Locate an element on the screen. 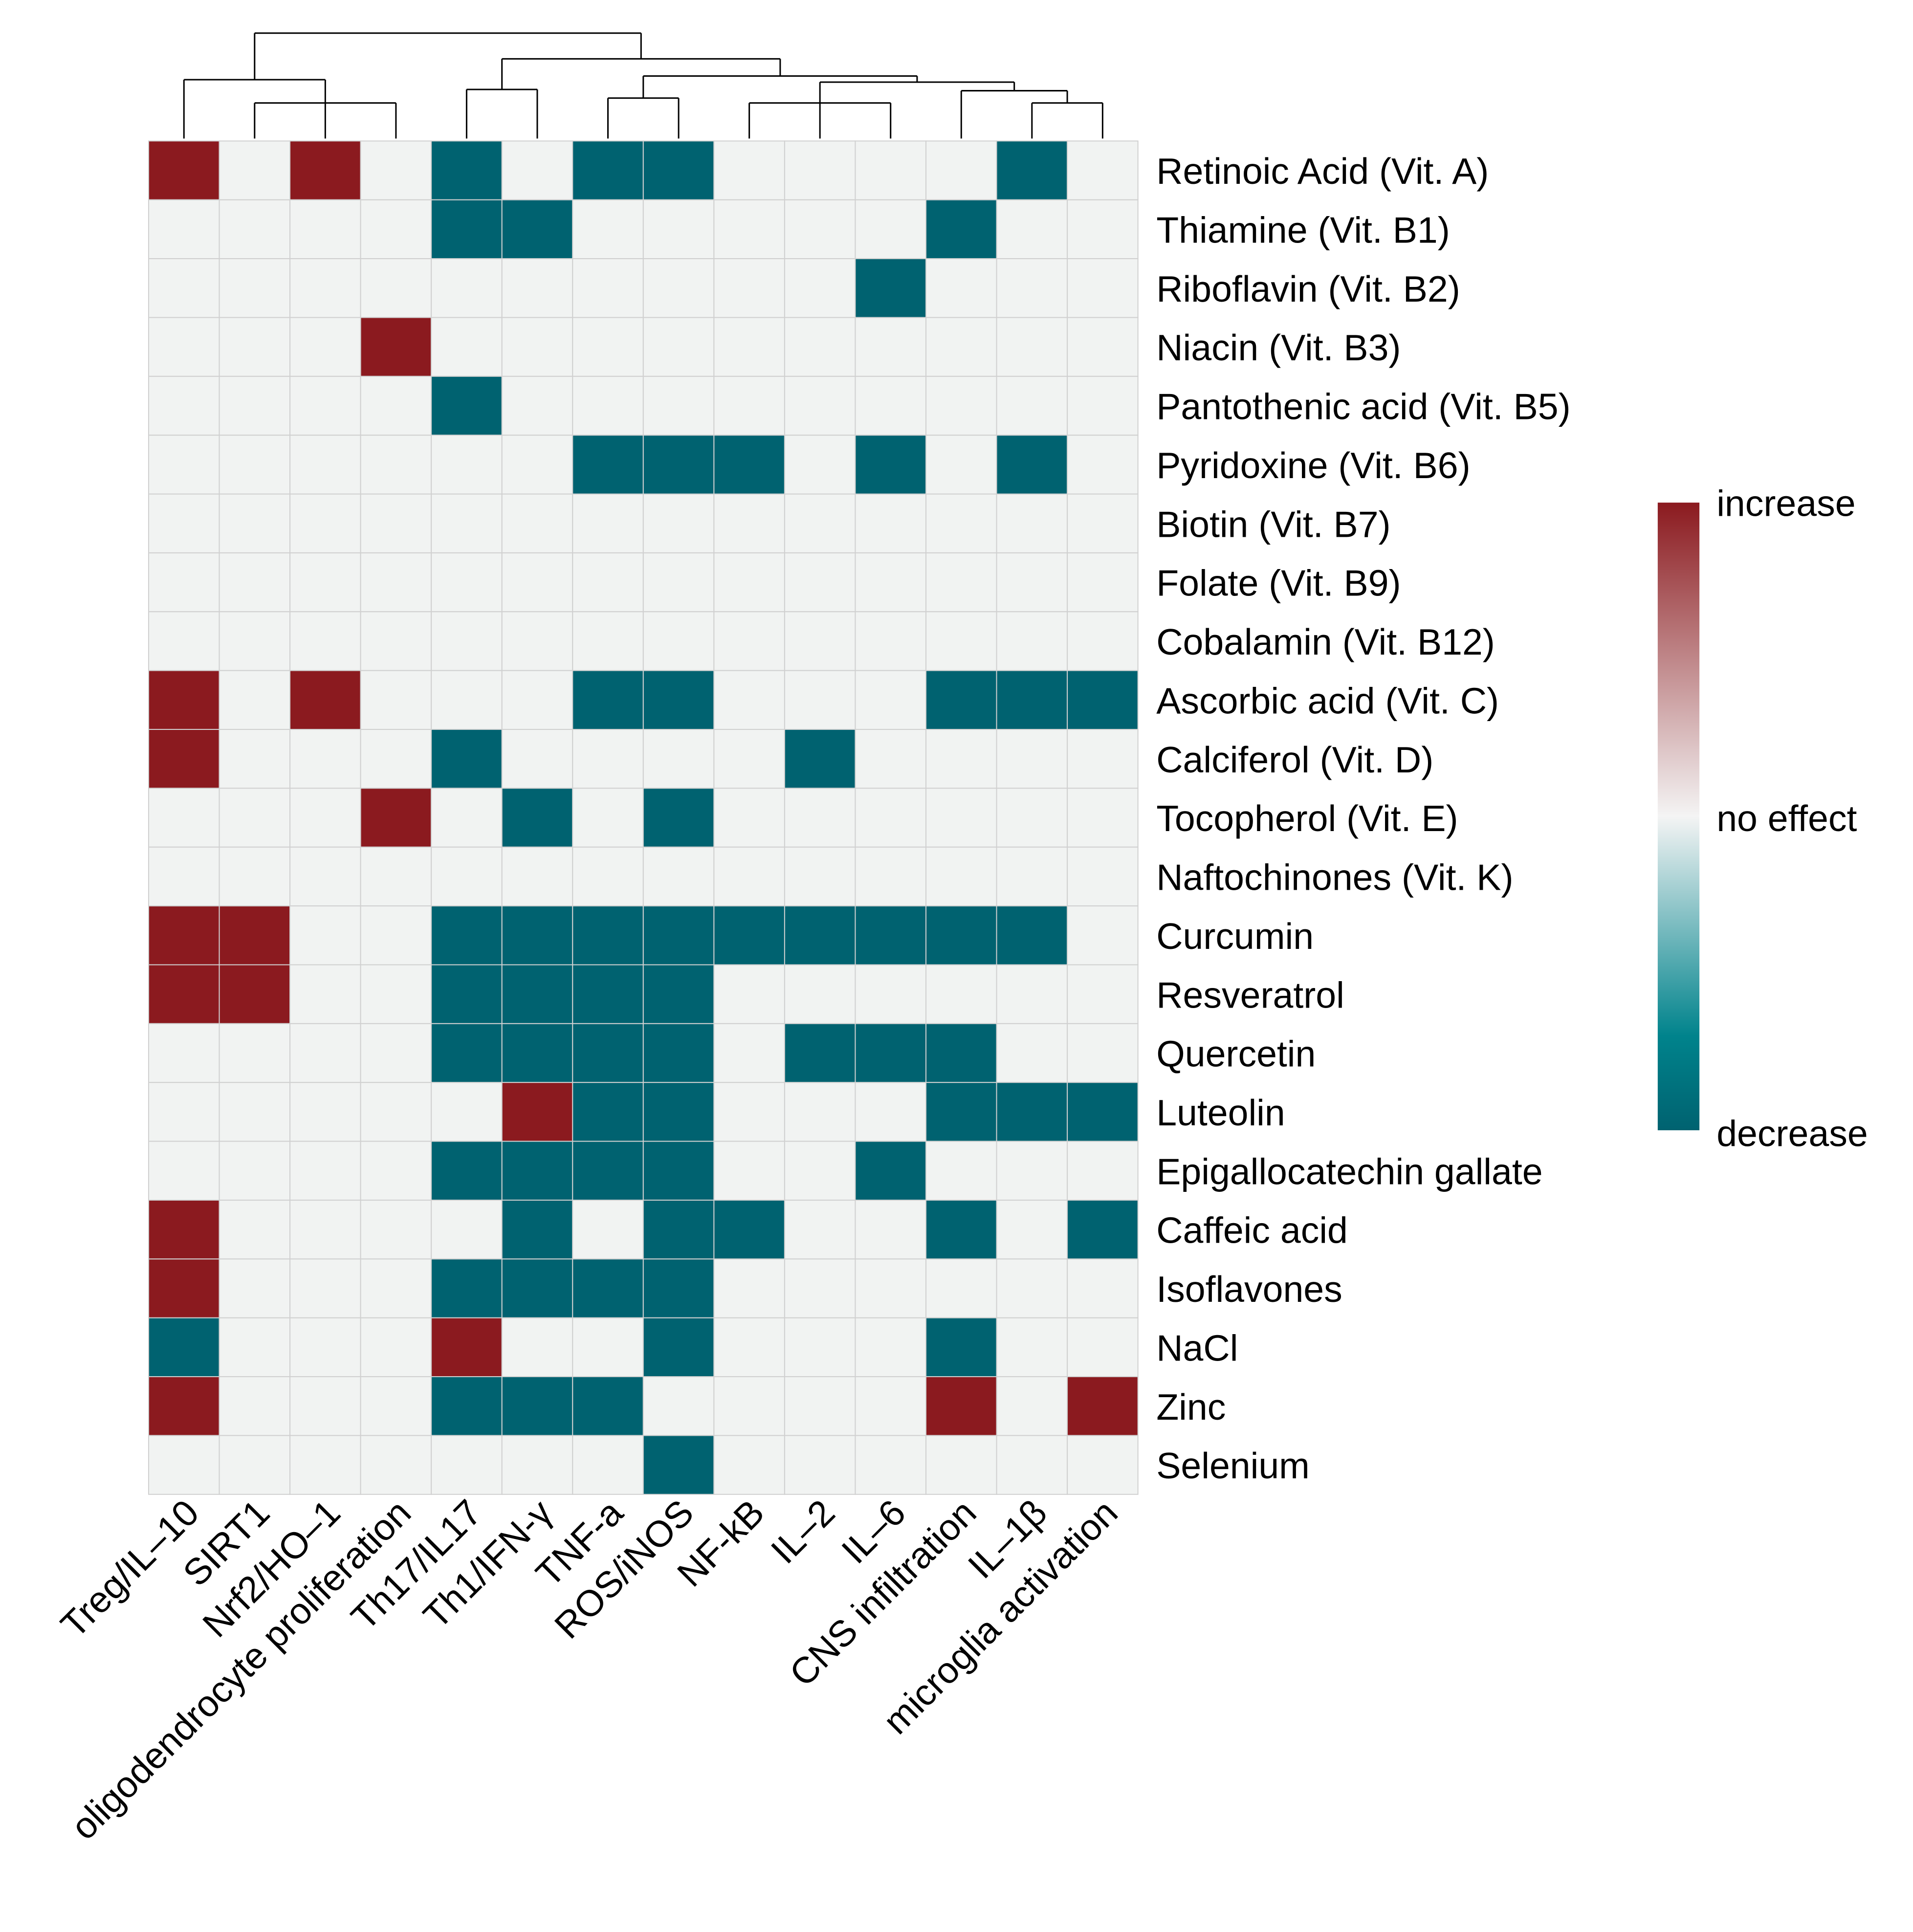 Image resolution: width=1913 pixels, height=1932 pixels. row-label: Riboflavin (Vit. B2) is located at coordinates (1308, 288).